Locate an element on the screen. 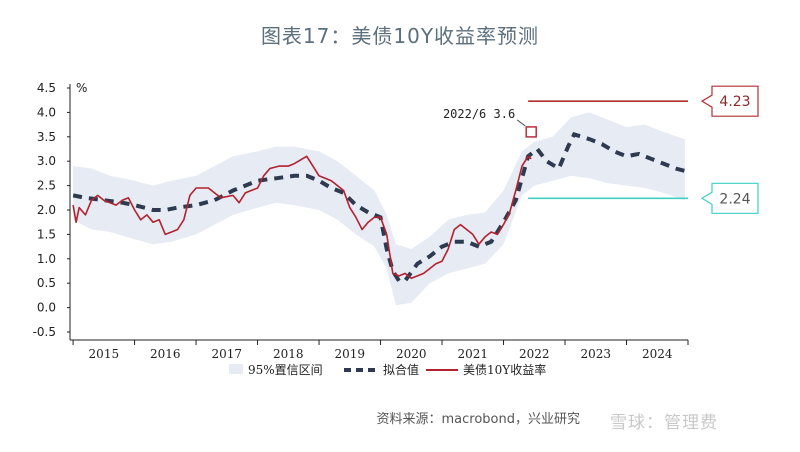 The height and width of the screenshot is (452, 800). reference-lines-layer: 4.23 2.24 is located at coordinates (643, 149).